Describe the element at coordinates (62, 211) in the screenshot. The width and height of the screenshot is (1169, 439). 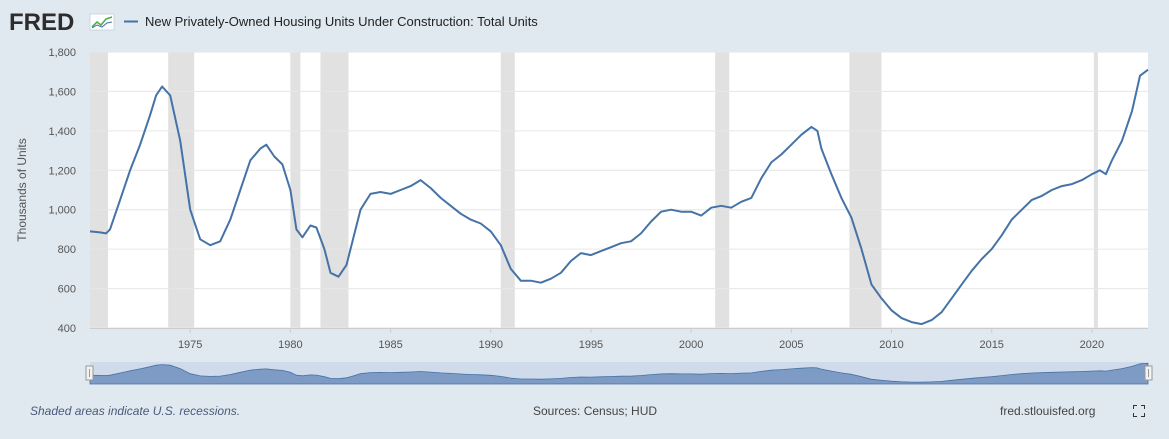
I see `y-tick-label: 1,000` at that location.